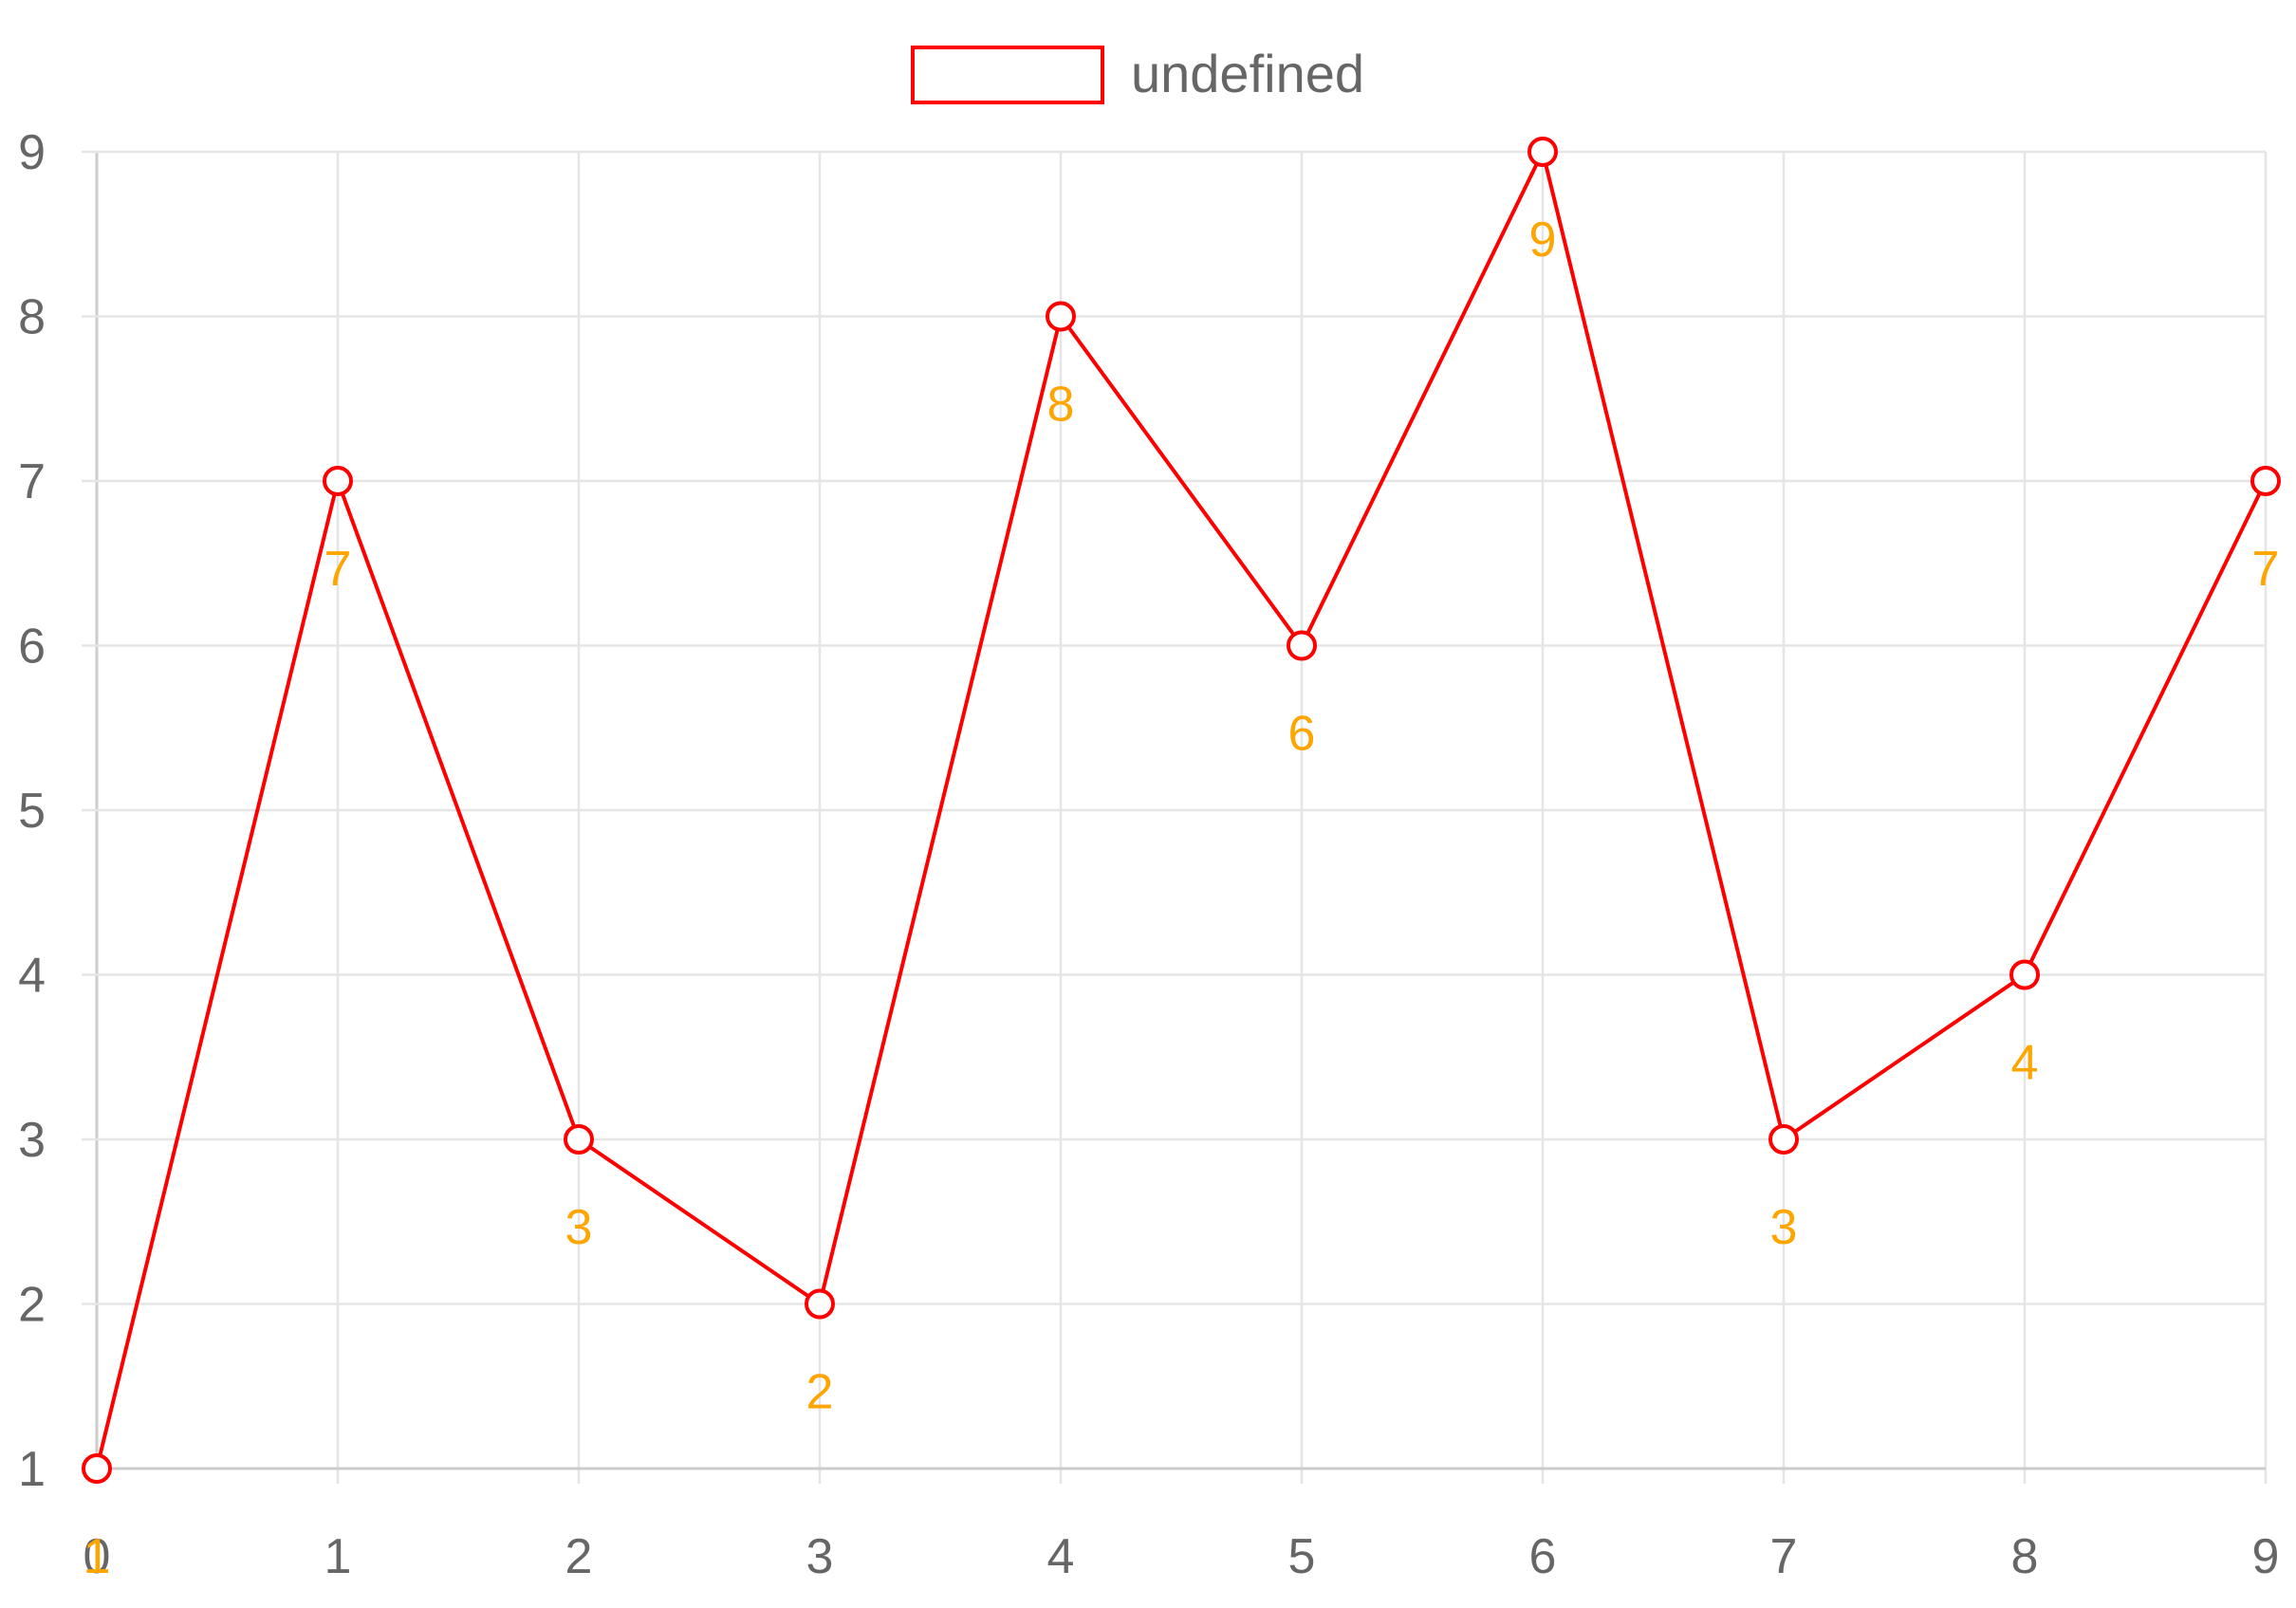 Image resolution: width=2296 pixels, height=1608 pixels. I want to click on y-tick-label: 3, so click(32, 1140).